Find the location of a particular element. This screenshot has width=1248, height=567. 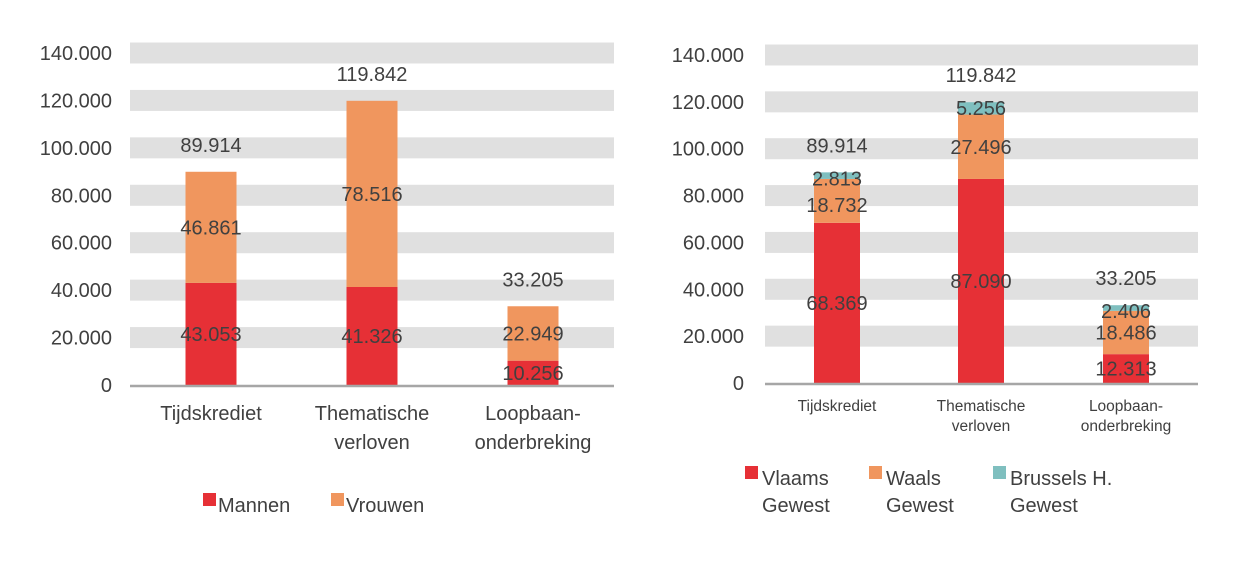

data-label: 27.496 is located at coordinates (980, 148).